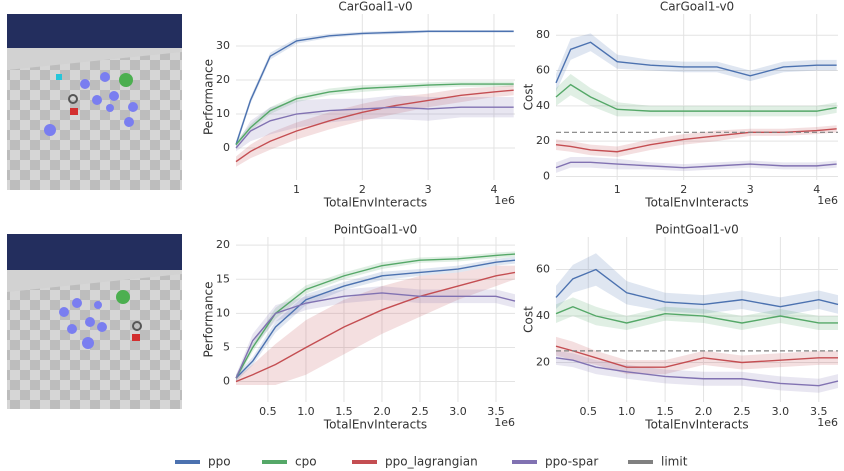  Describe the element at coordinates (226, 346) in the screenshot. I see `y-tick-label: 5` at that location.